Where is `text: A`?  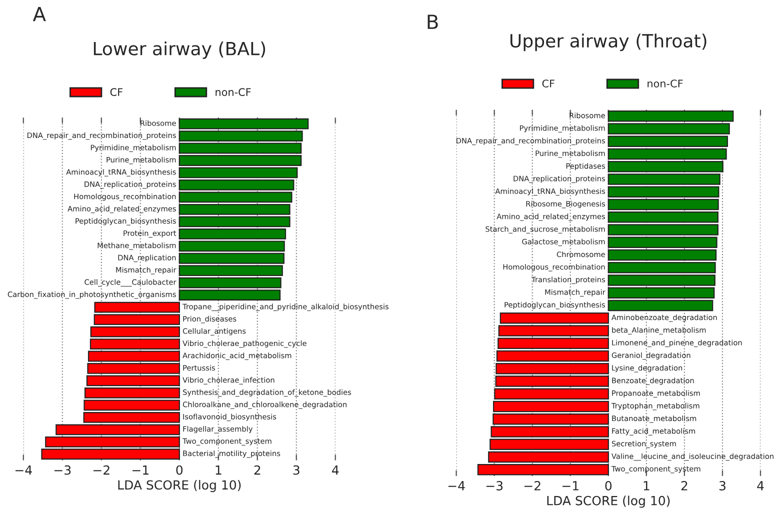 text: A is located at coordinates (39, 14).